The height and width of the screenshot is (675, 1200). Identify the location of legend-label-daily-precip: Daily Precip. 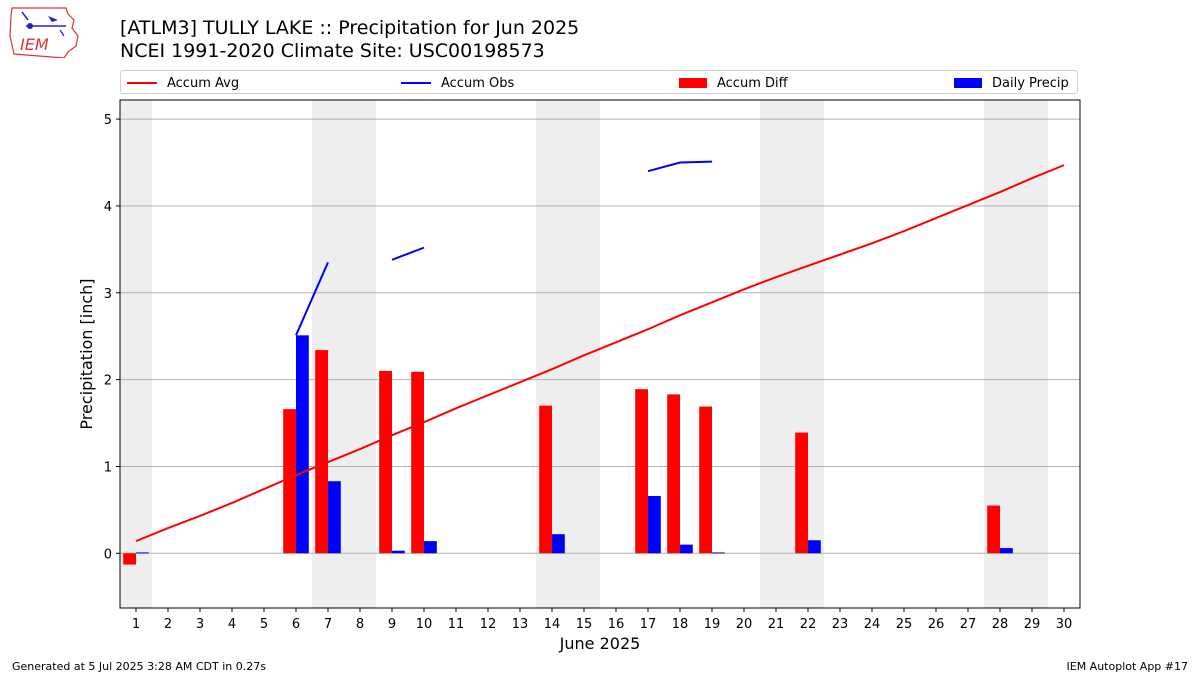
(1030, 83).